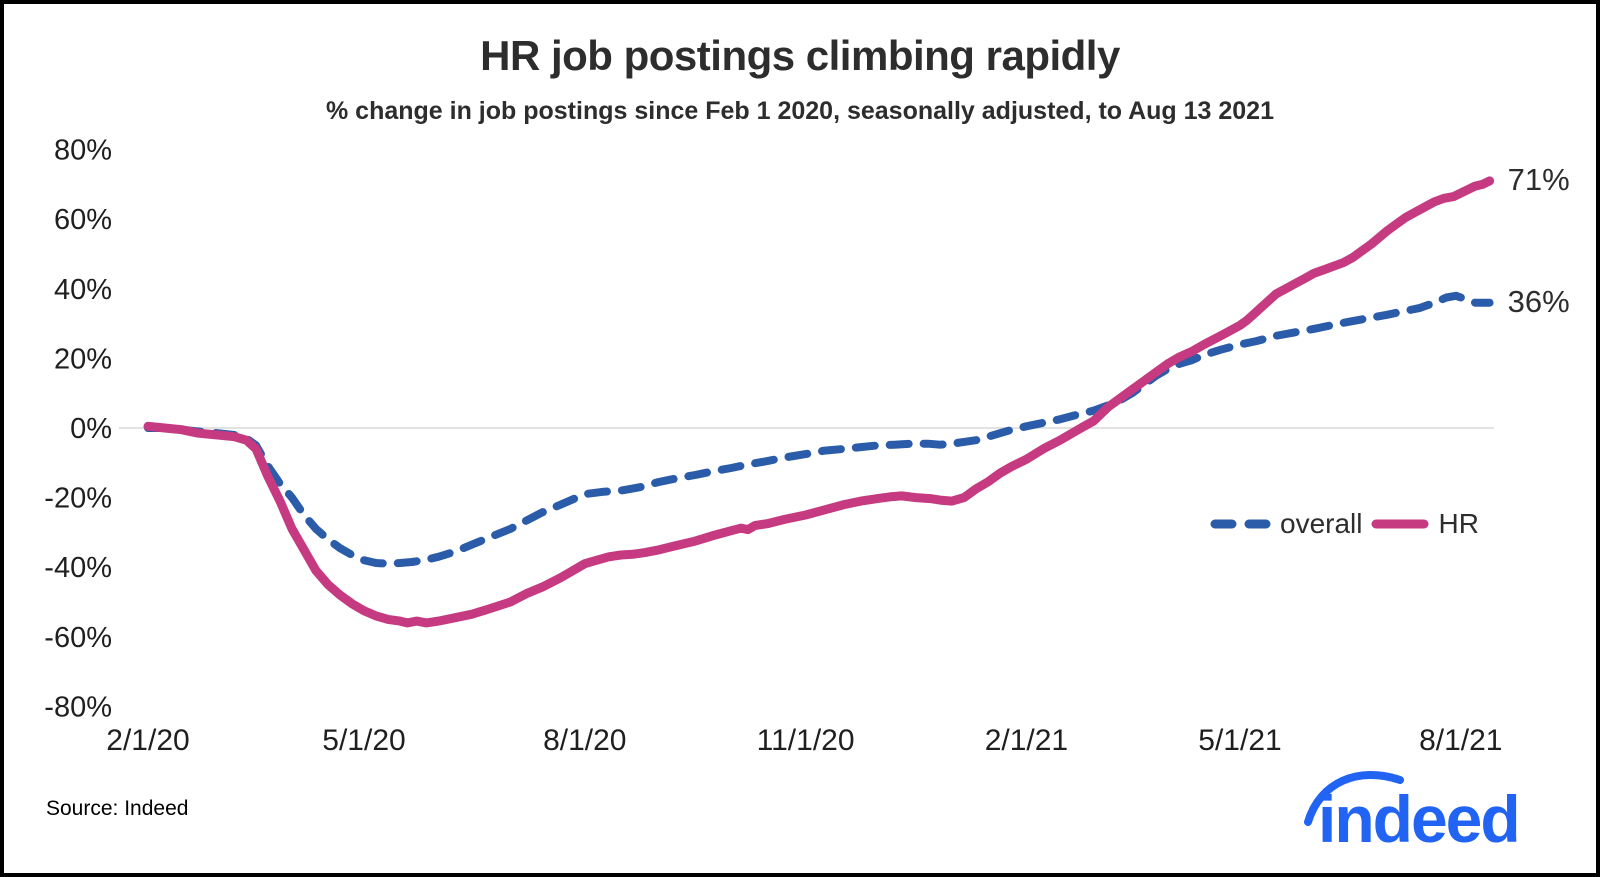  What do you see at coordinates (1418, 819) in the screenshot?
I see `indeed-logo-text: indeed` at bounding box center [1418, 819].